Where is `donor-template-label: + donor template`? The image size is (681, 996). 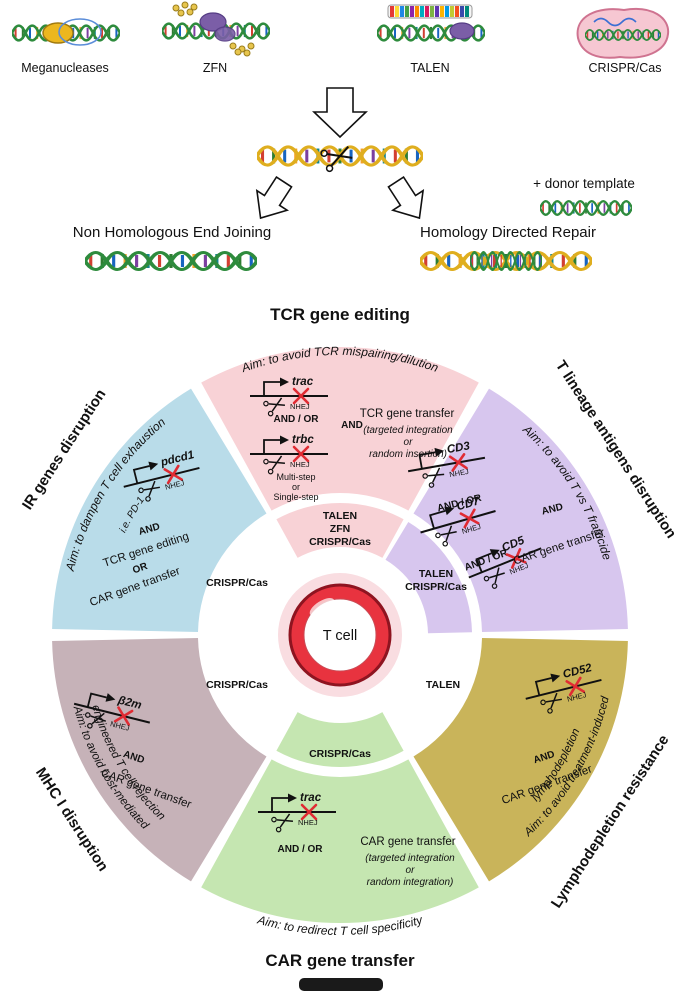
donor-template-label: + donor template is located at coordinates (584, 183).